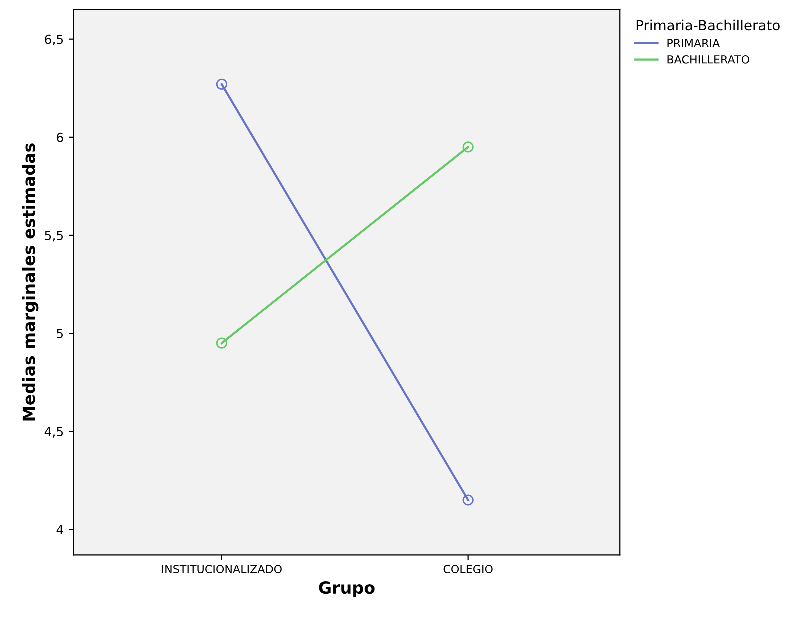 This screenshot has width=794, height=621. Describe the element at coordinates (60, 333) in the screenshot. I see `y-tick-label: 5` at that location.